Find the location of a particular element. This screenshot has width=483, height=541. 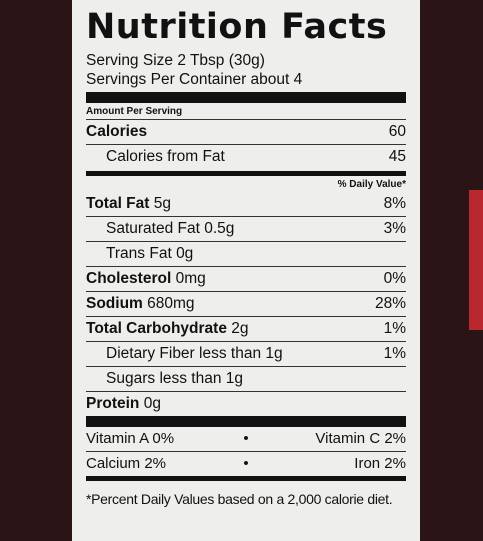

calories-label: Calories is located at coordinates (117, 131).